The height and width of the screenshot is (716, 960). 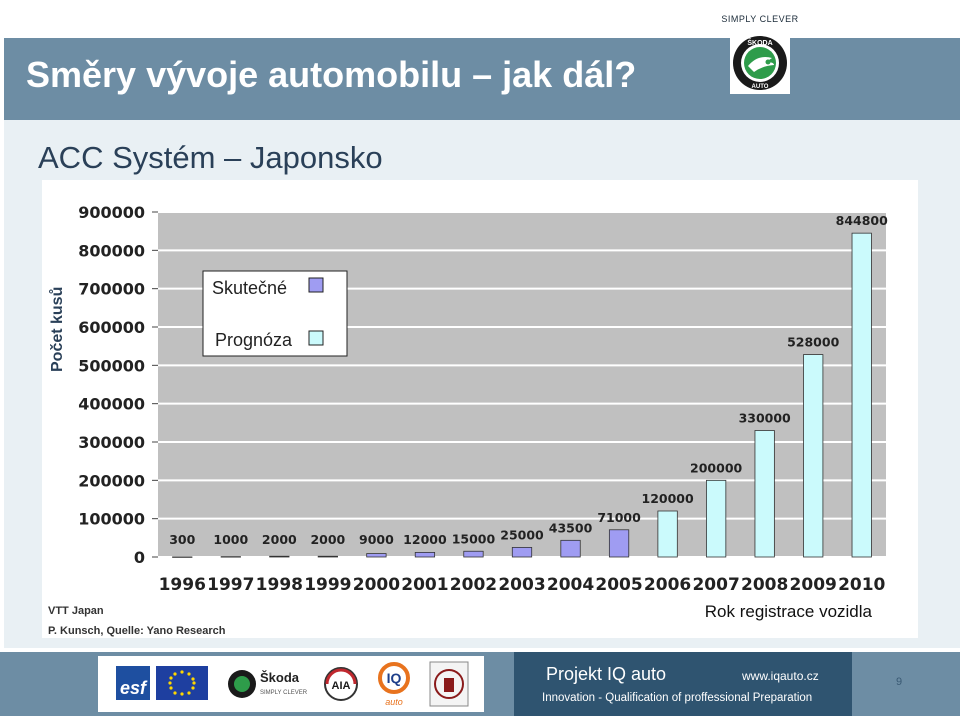 I want to click on y-tick-label: 800000, so click(x=111, y=250).